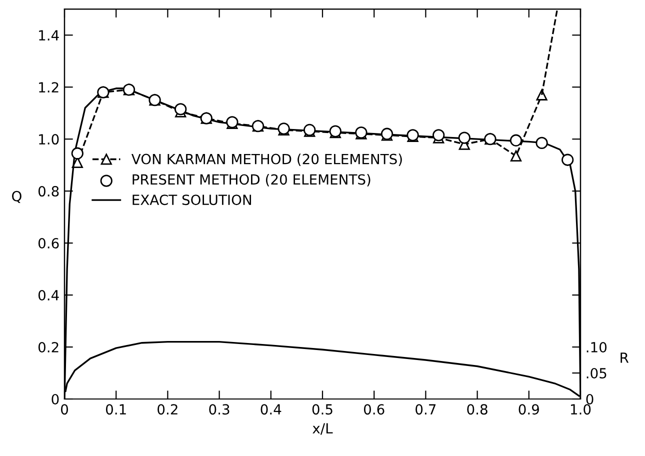  Describe the element at coordinates (322, 429) in the screenshot. I see `x-axis-title: x/L` at that location.